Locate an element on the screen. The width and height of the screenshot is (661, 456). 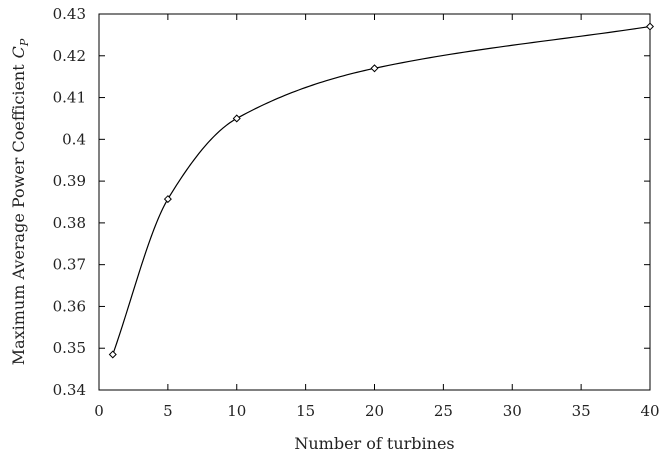
y-axis-symbol: C is located at coordinates (18, 52).